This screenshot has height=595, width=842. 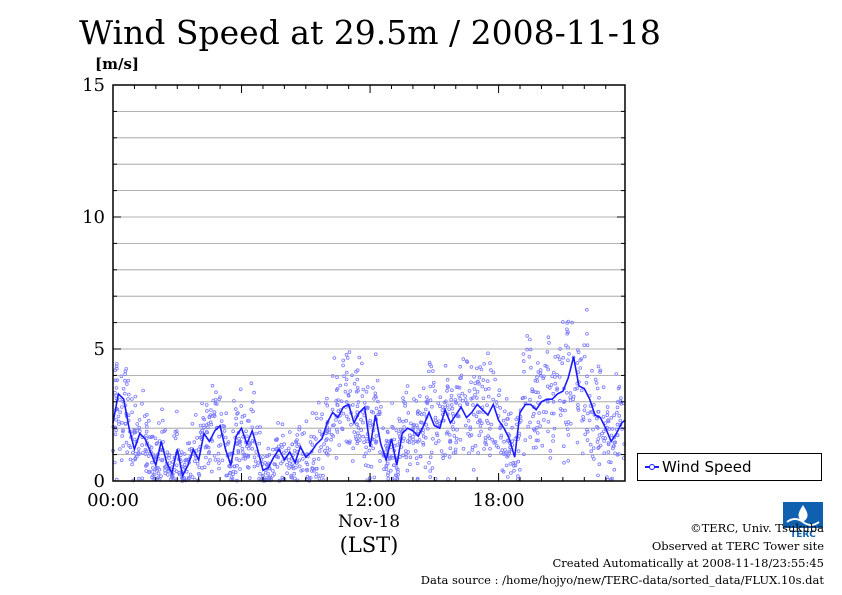 What do you see at coordinates (99, 349) in the screenshot?
I see `y-tick-label: 5` at bounding box center [99, 349].